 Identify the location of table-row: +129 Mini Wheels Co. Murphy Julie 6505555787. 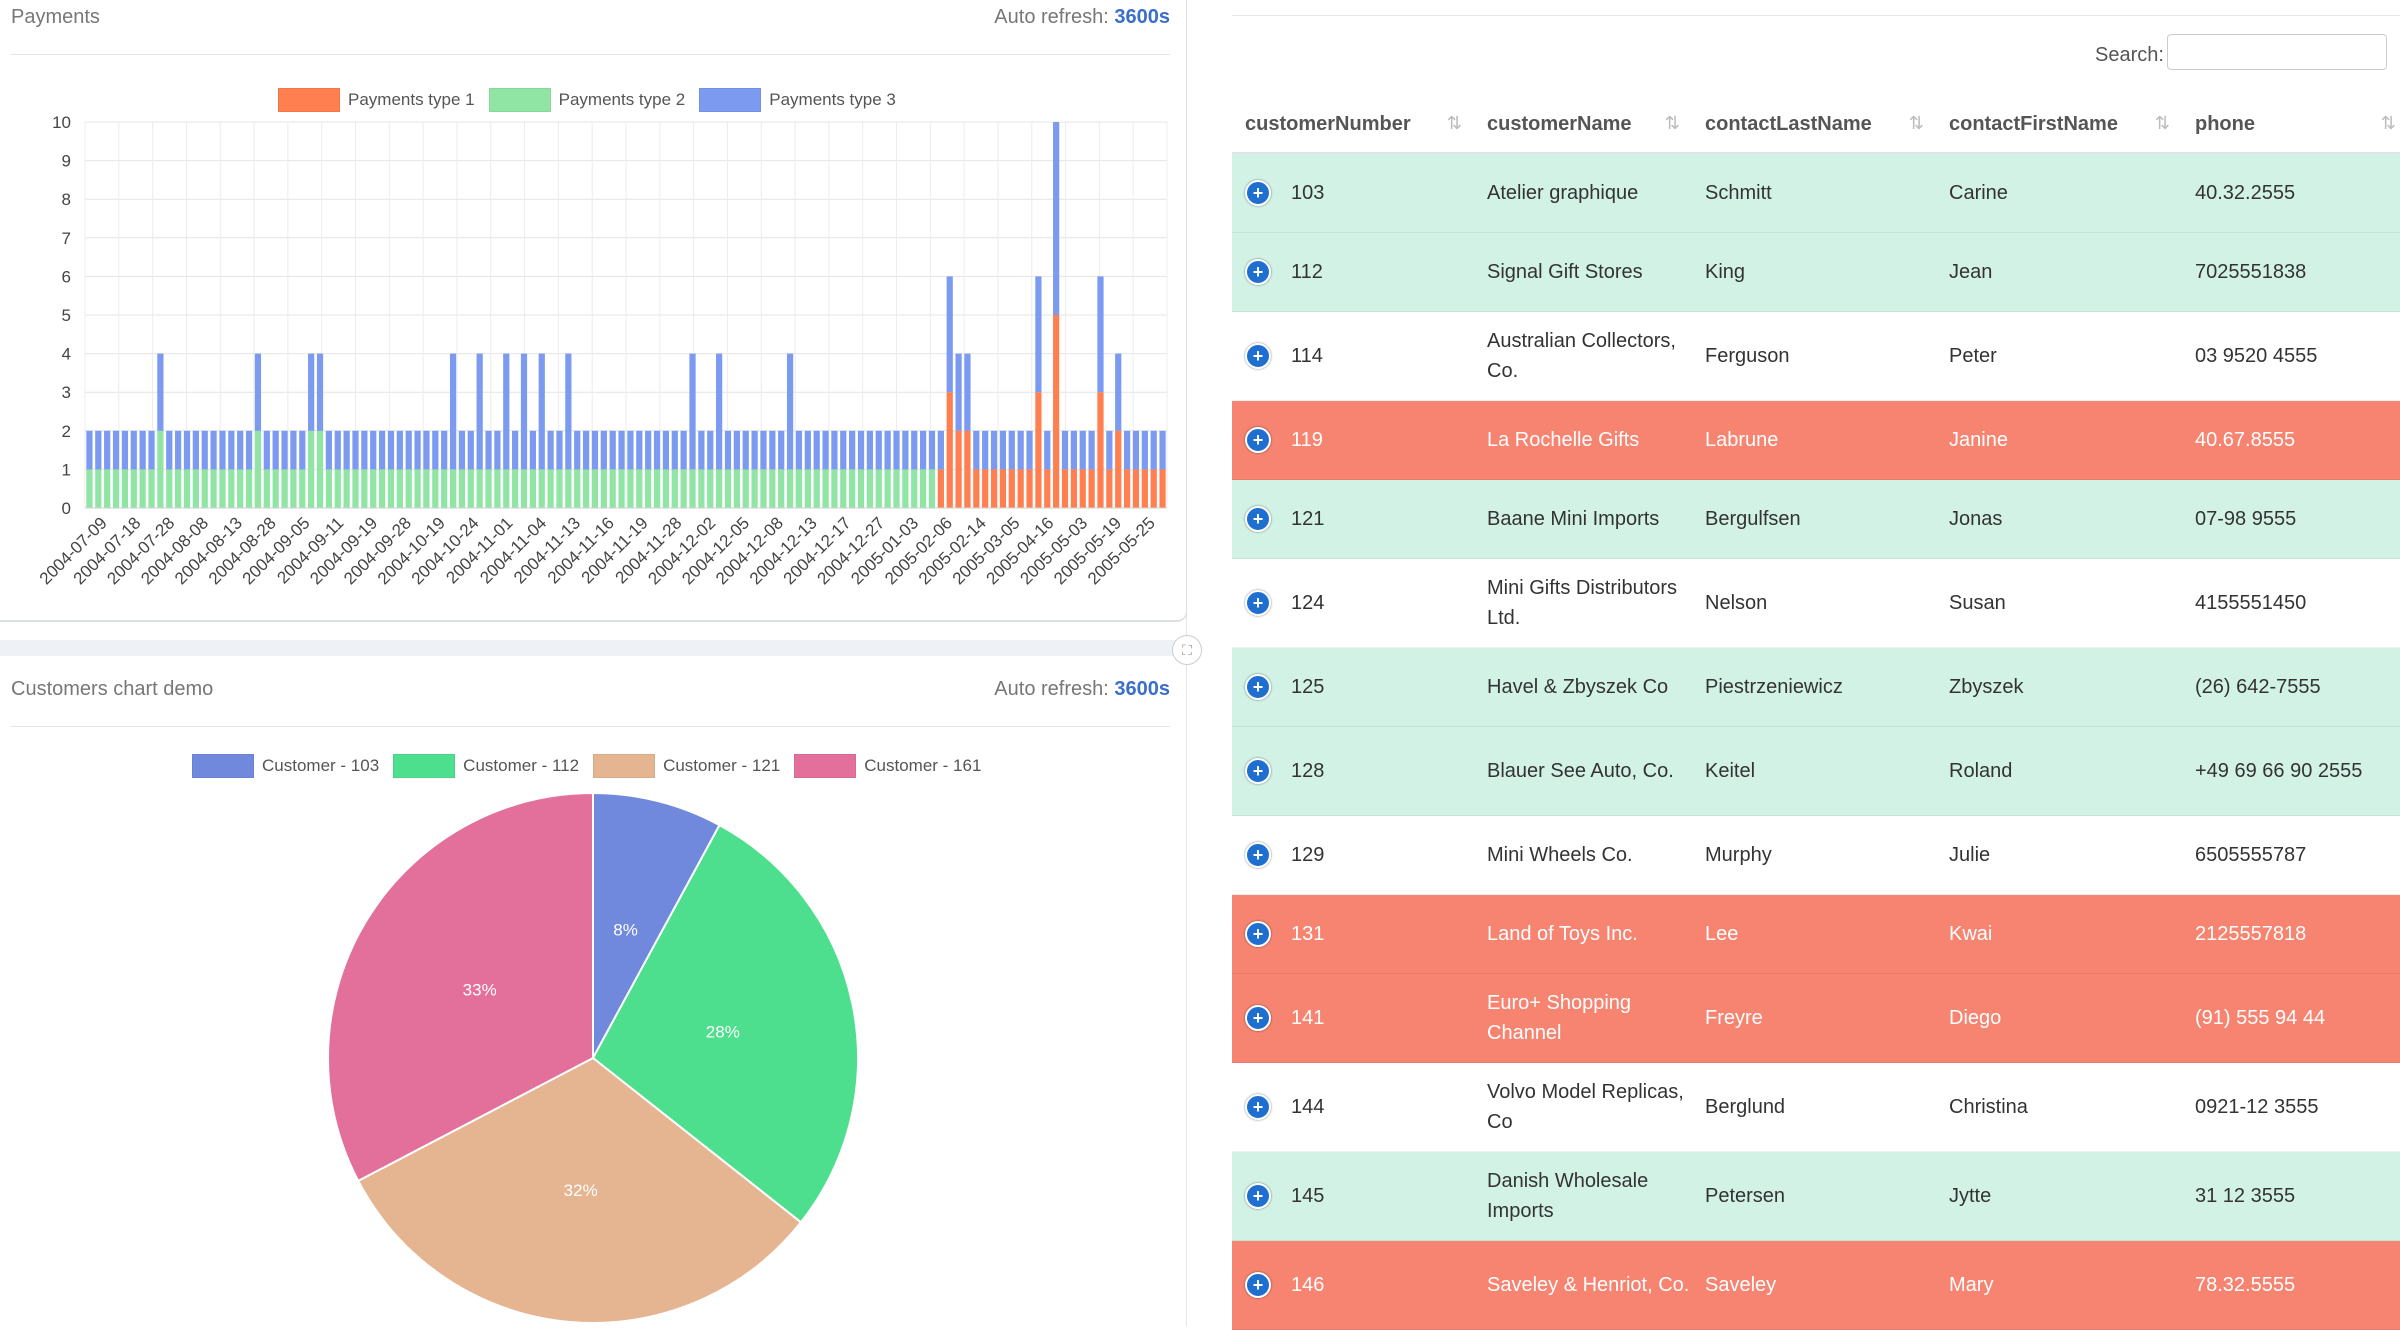
(1816, 855).